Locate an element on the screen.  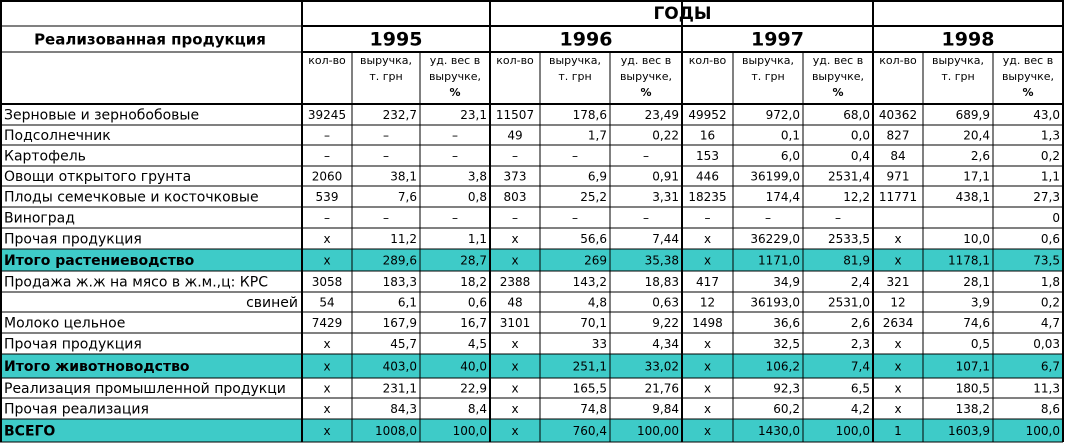
cell: 45,7 is located at coordinates (403, 344).